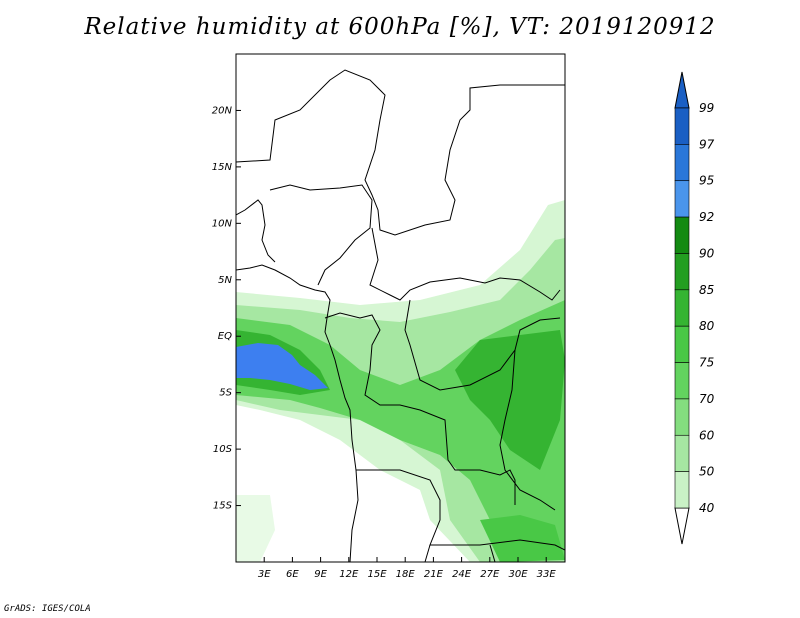 Image resolution: width=800 pixels, height=618 pixels. What do you see at coordinates (225, 393) in the screenshot?
I see `lat-tick-label: 5S` at bounding box center [225, 393].